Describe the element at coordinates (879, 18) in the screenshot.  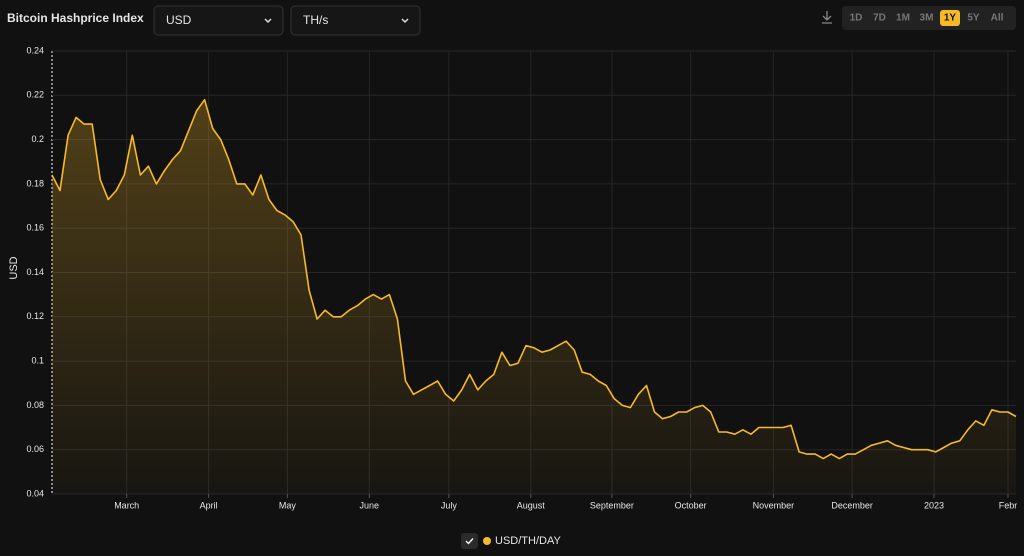
I see `range-button: 7D` at that location.